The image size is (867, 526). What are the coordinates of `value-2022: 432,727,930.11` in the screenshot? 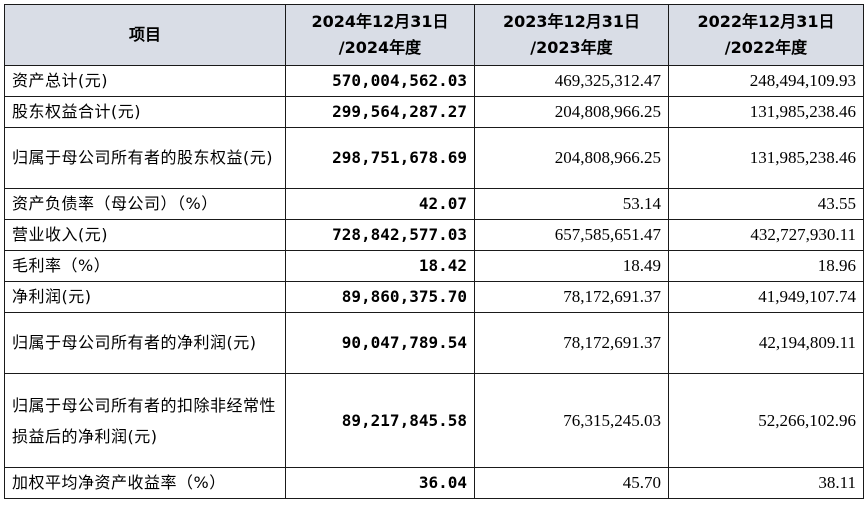 It's located at (766, 235).